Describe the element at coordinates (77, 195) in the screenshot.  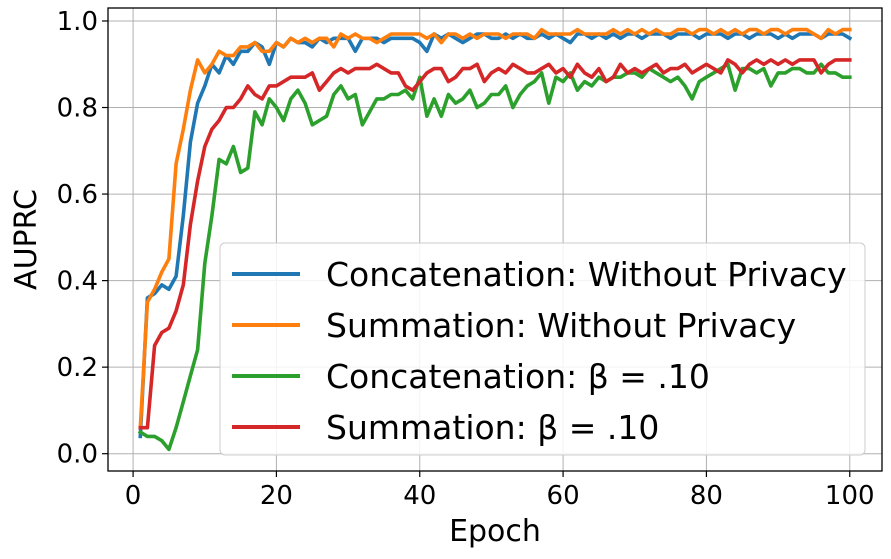
I see `y-tick-label: 0.6` at that location.